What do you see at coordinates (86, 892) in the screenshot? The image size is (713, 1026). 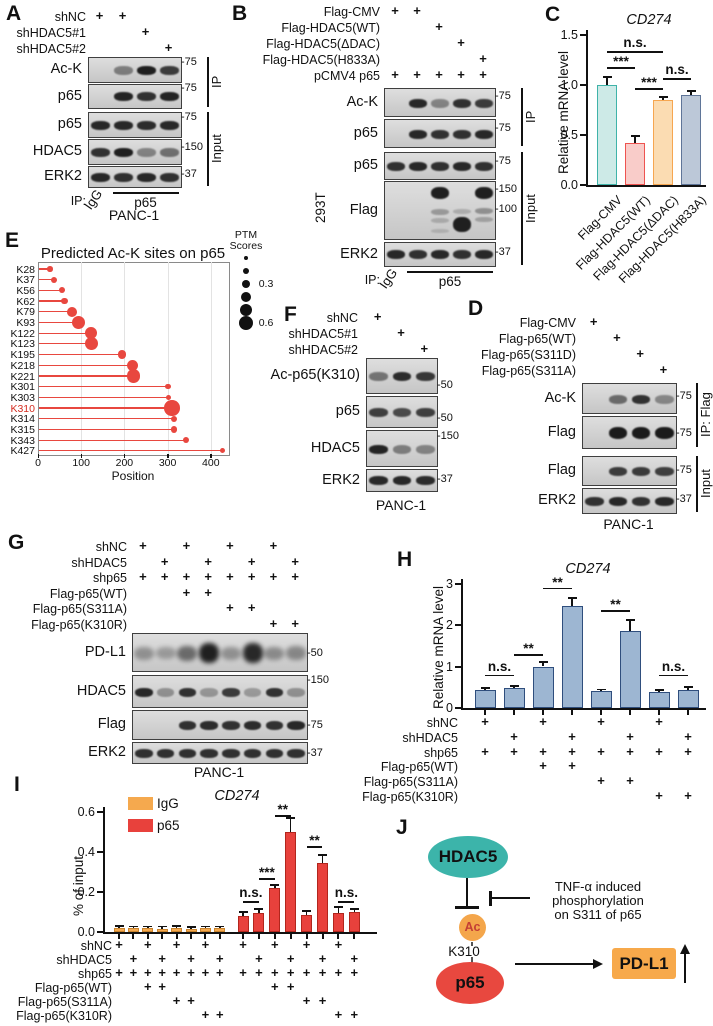 I see `y-tick-label: 0.2` at bounding box center [86, 892].